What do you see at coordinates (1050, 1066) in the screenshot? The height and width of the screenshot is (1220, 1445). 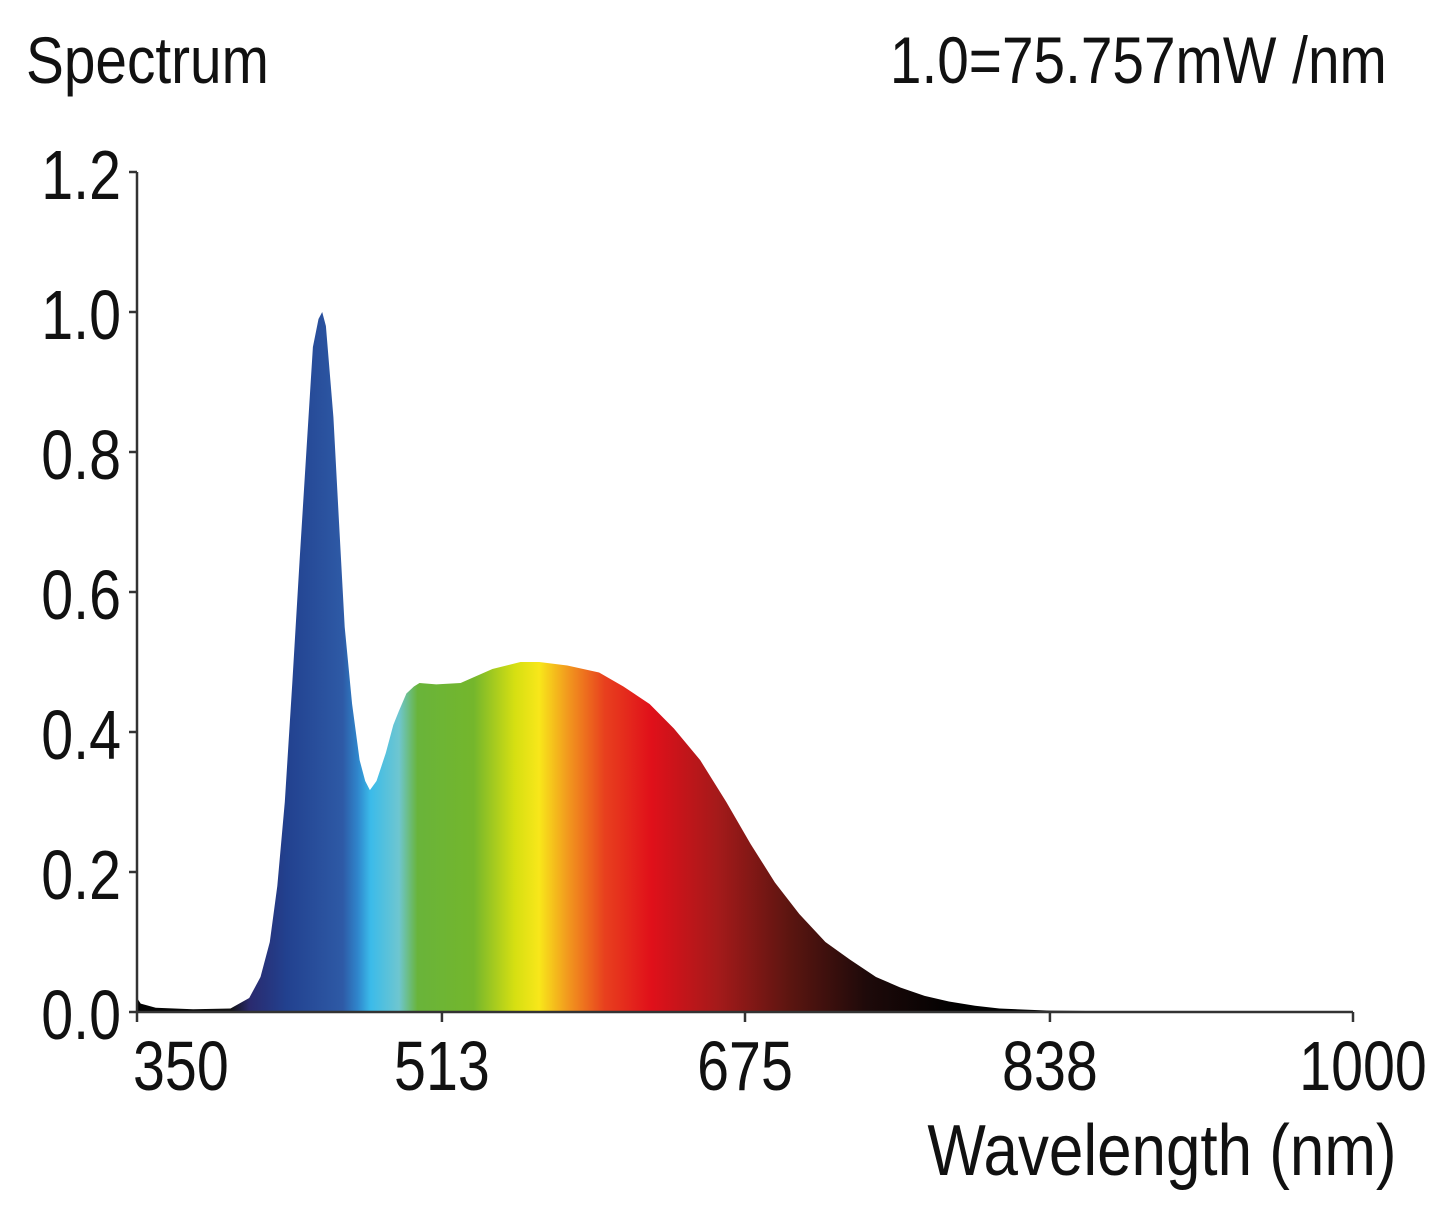 I see `x-tick-label: 838` at bounding box center [1050, 1066].